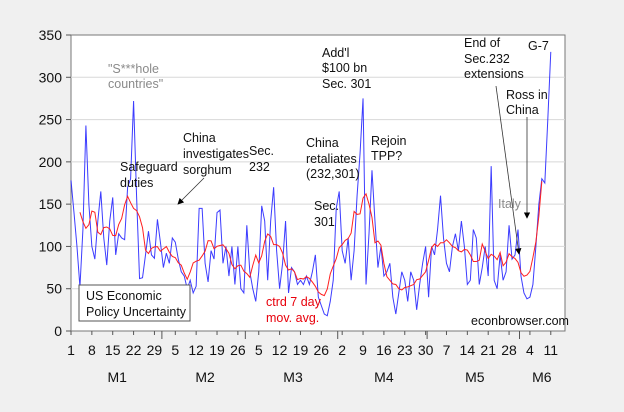  I want to click on annotation-line: Sec. 301, so click(346, 84).